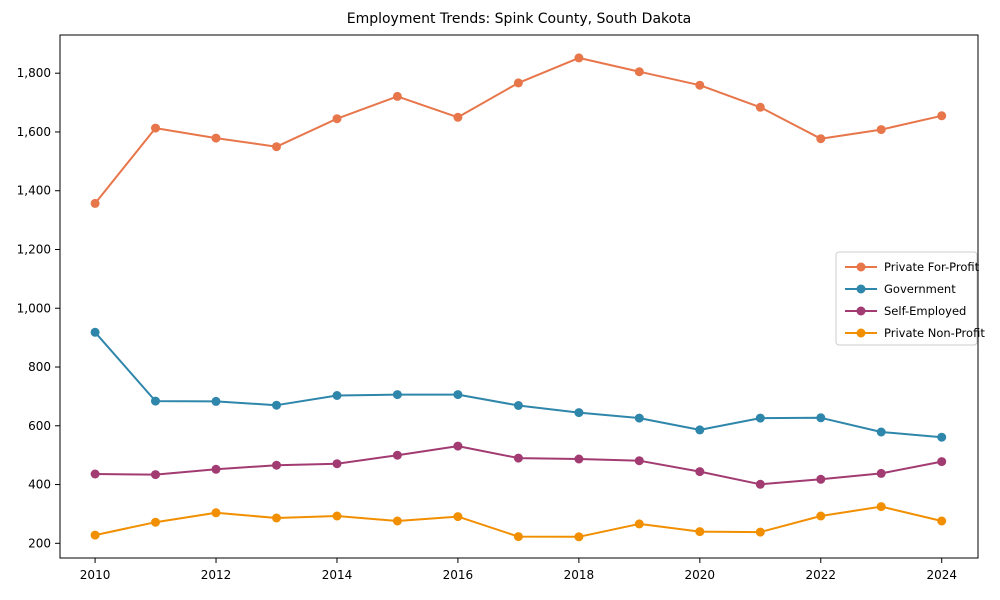 The height and width of the screenshot is (600, 1000). Describe the element at coordinates (906, 298) in the screenshot. I see `legend-box` at that location.